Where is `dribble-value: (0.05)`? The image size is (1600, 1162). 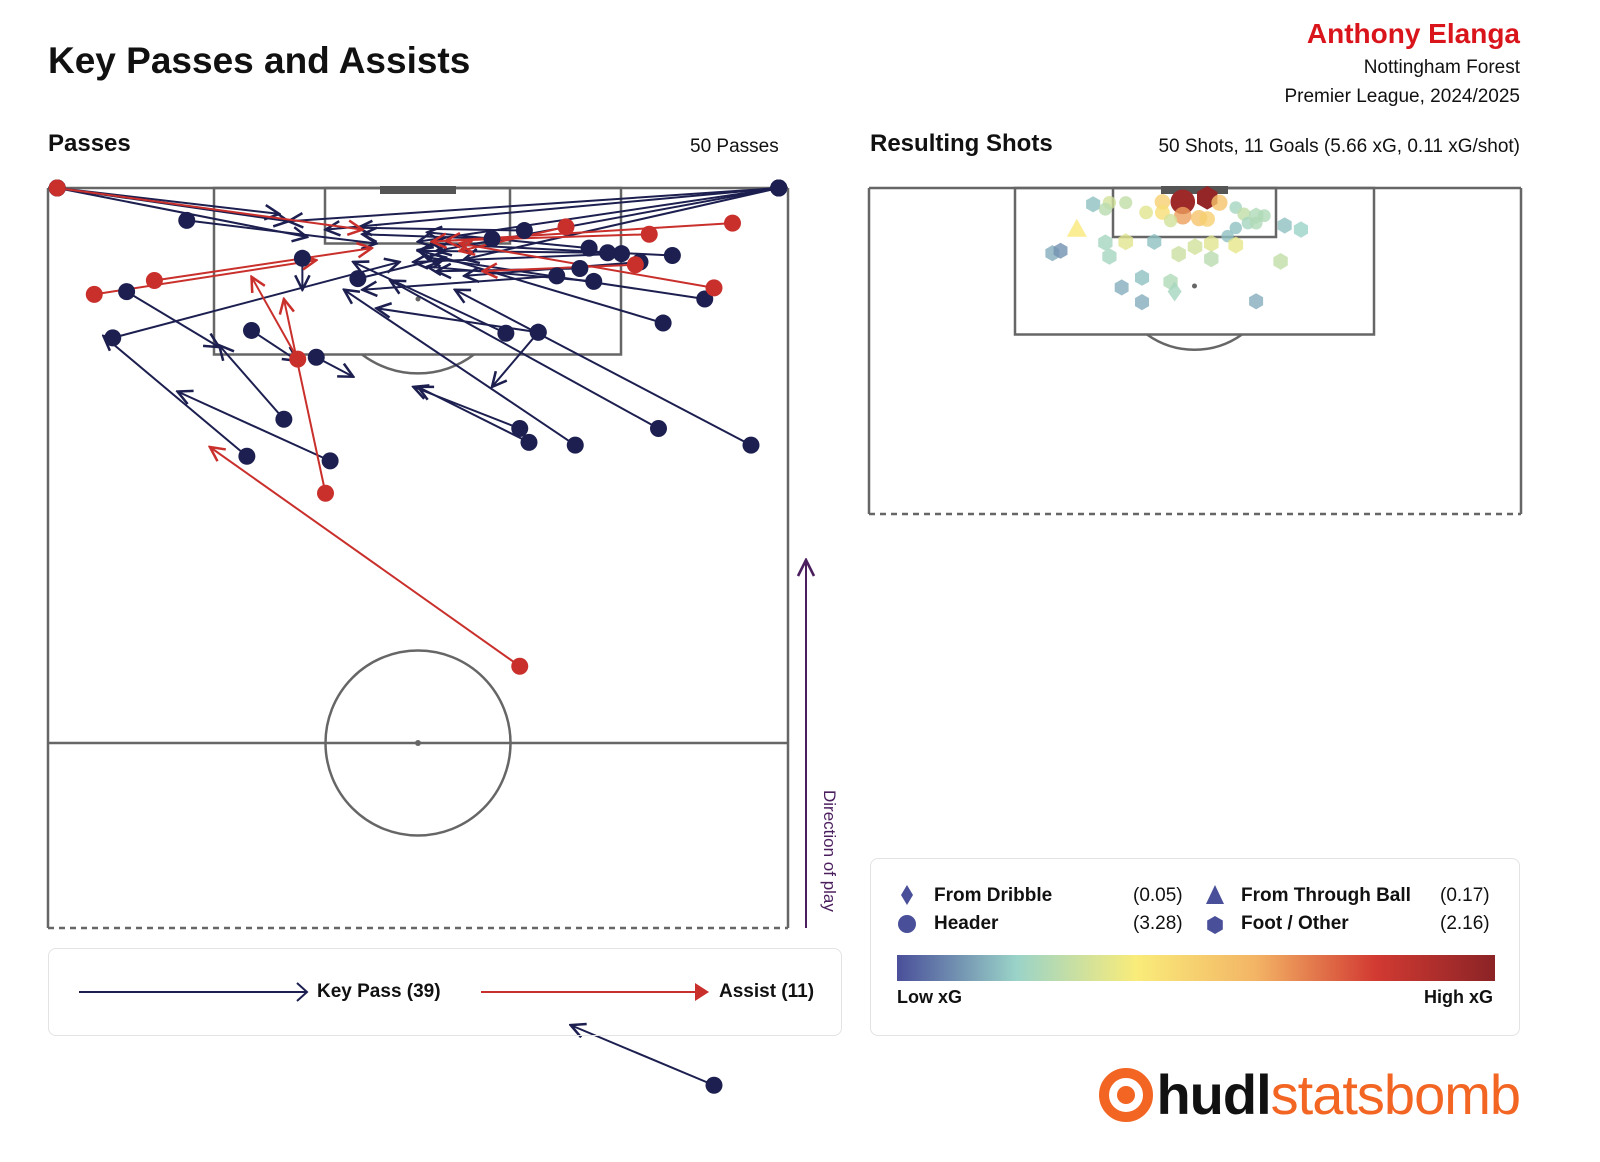
dribble-value: (0.05) is located at coordinates (1158, 895).